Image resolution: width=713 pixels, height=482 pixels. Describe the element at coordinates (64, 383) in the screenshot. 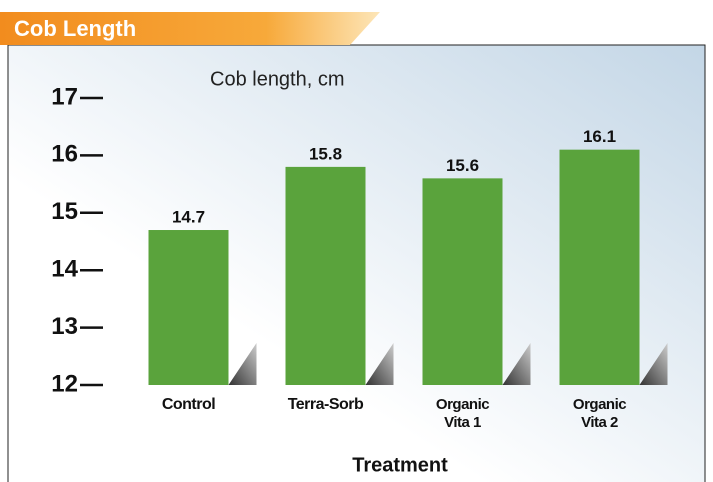

I see `y-tick-label: 12` at that location.